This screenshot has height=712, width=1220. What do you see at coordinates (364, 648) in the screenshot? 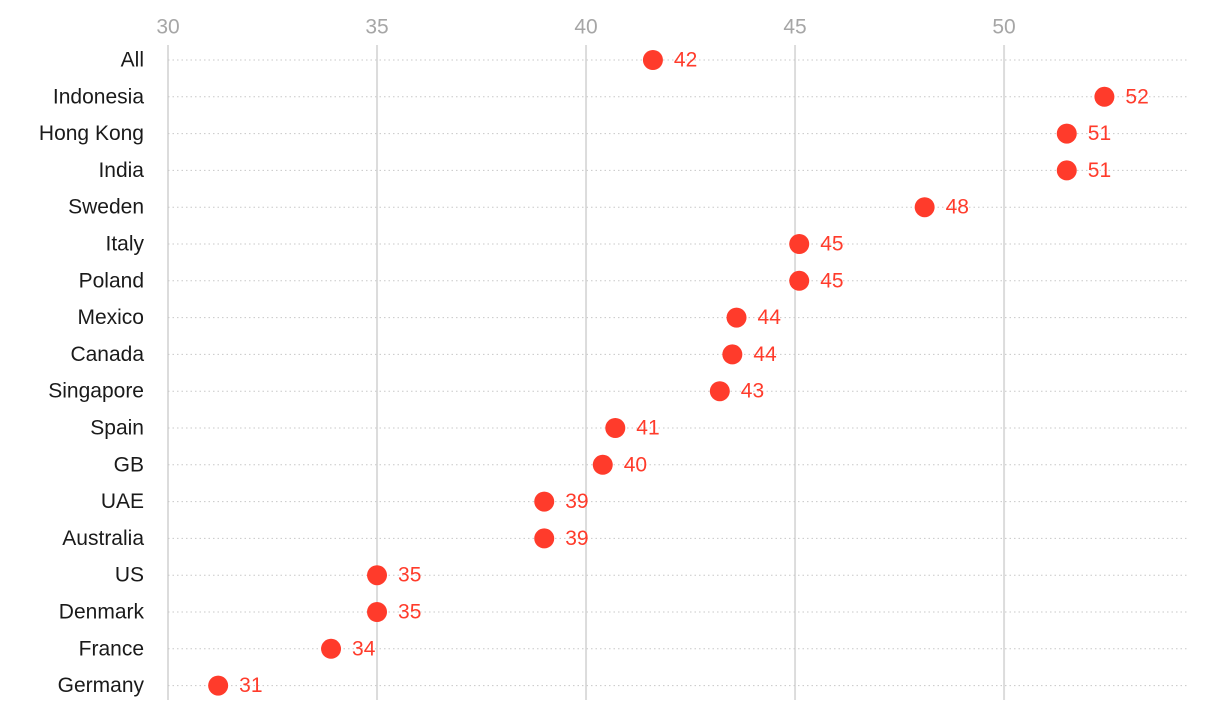
I see `value-label: 34` at bounding box center [364, 648].